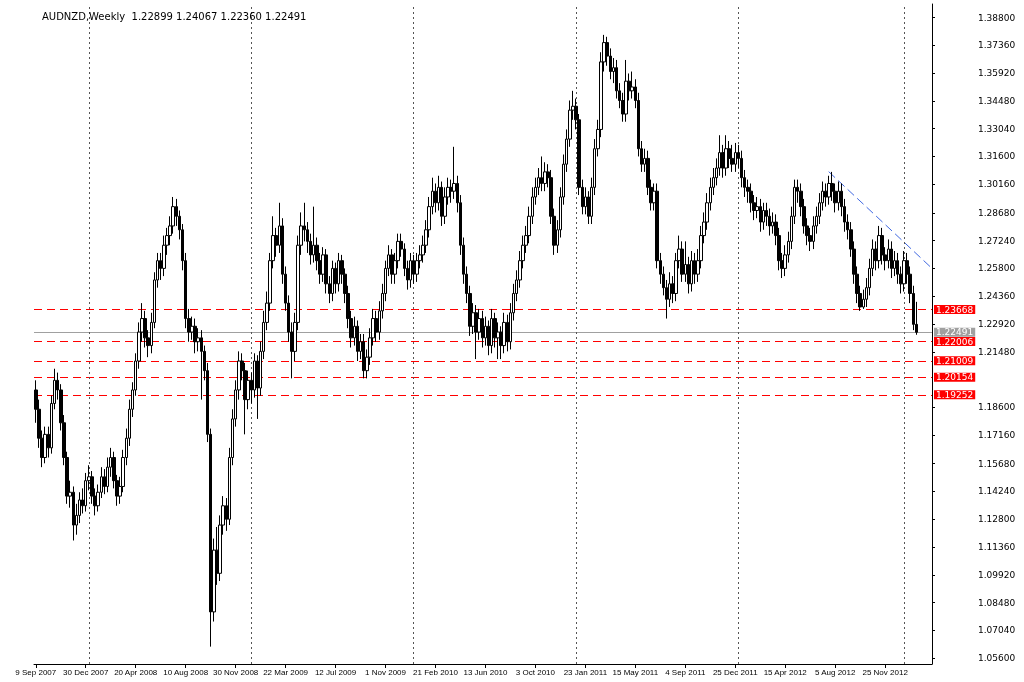  I want to click on x-tick-label: 25 Nov 2012, so click(885, 672).